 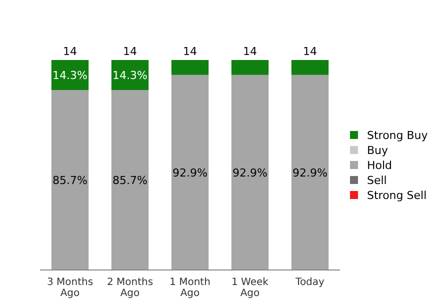 What do you see at coordinates (250, 288) in the screenshot?
I see `x-tick-label: 1 Week Ago` at bounding box center [250, 288].